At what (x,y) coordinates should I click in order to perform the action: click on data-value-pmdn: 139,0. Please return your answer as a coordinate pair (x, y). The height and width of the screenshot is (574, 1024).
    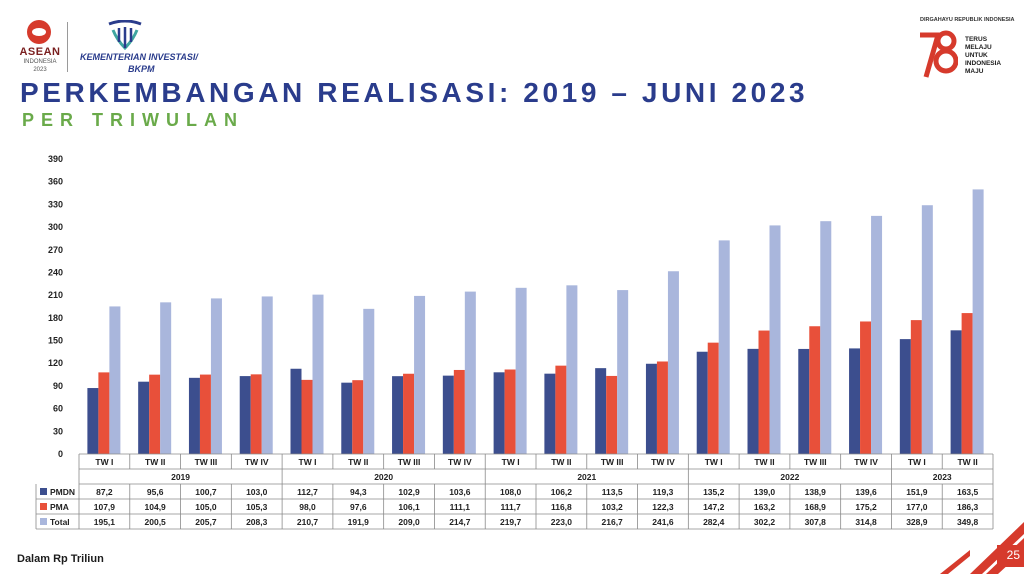
    Looking at the image, I should click on (765, 492).